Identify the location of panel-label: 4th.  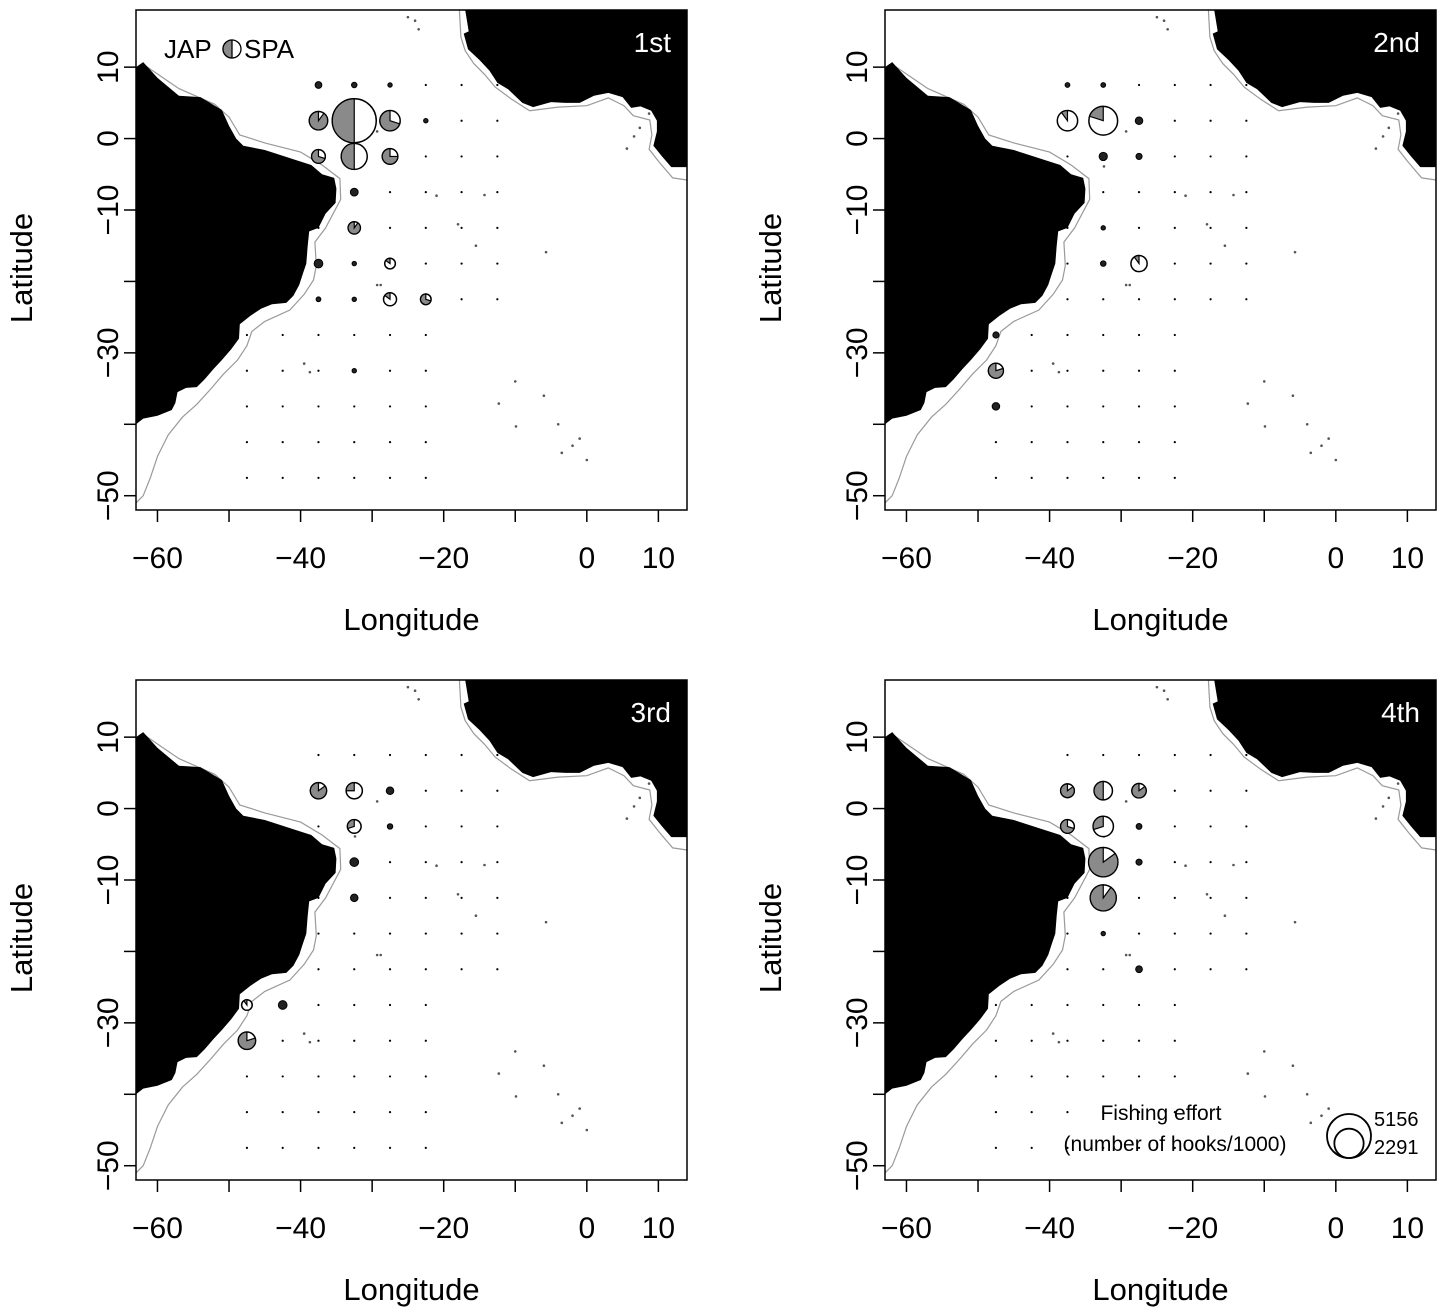
(1400, 712).